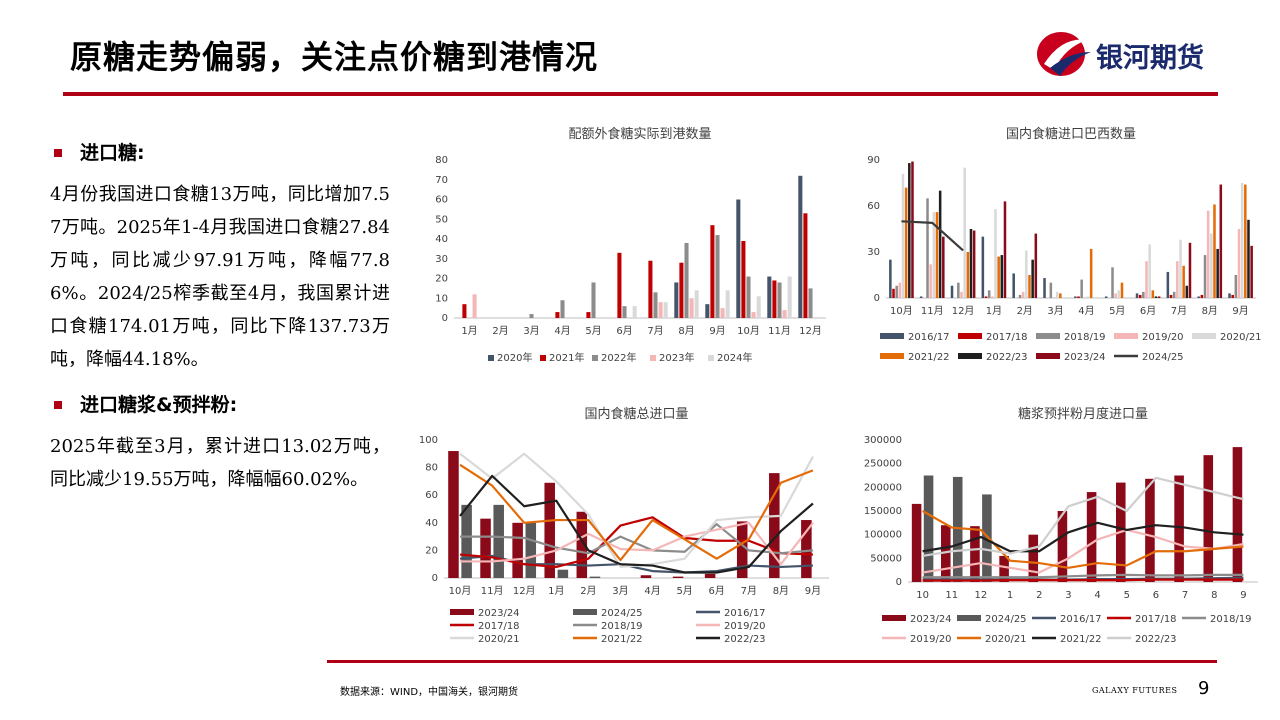  Describe the element at coordinates (429, 692) in the screenshot. I see `data-source: 数据来源：WIND，中国海关，银河期货` at that location.